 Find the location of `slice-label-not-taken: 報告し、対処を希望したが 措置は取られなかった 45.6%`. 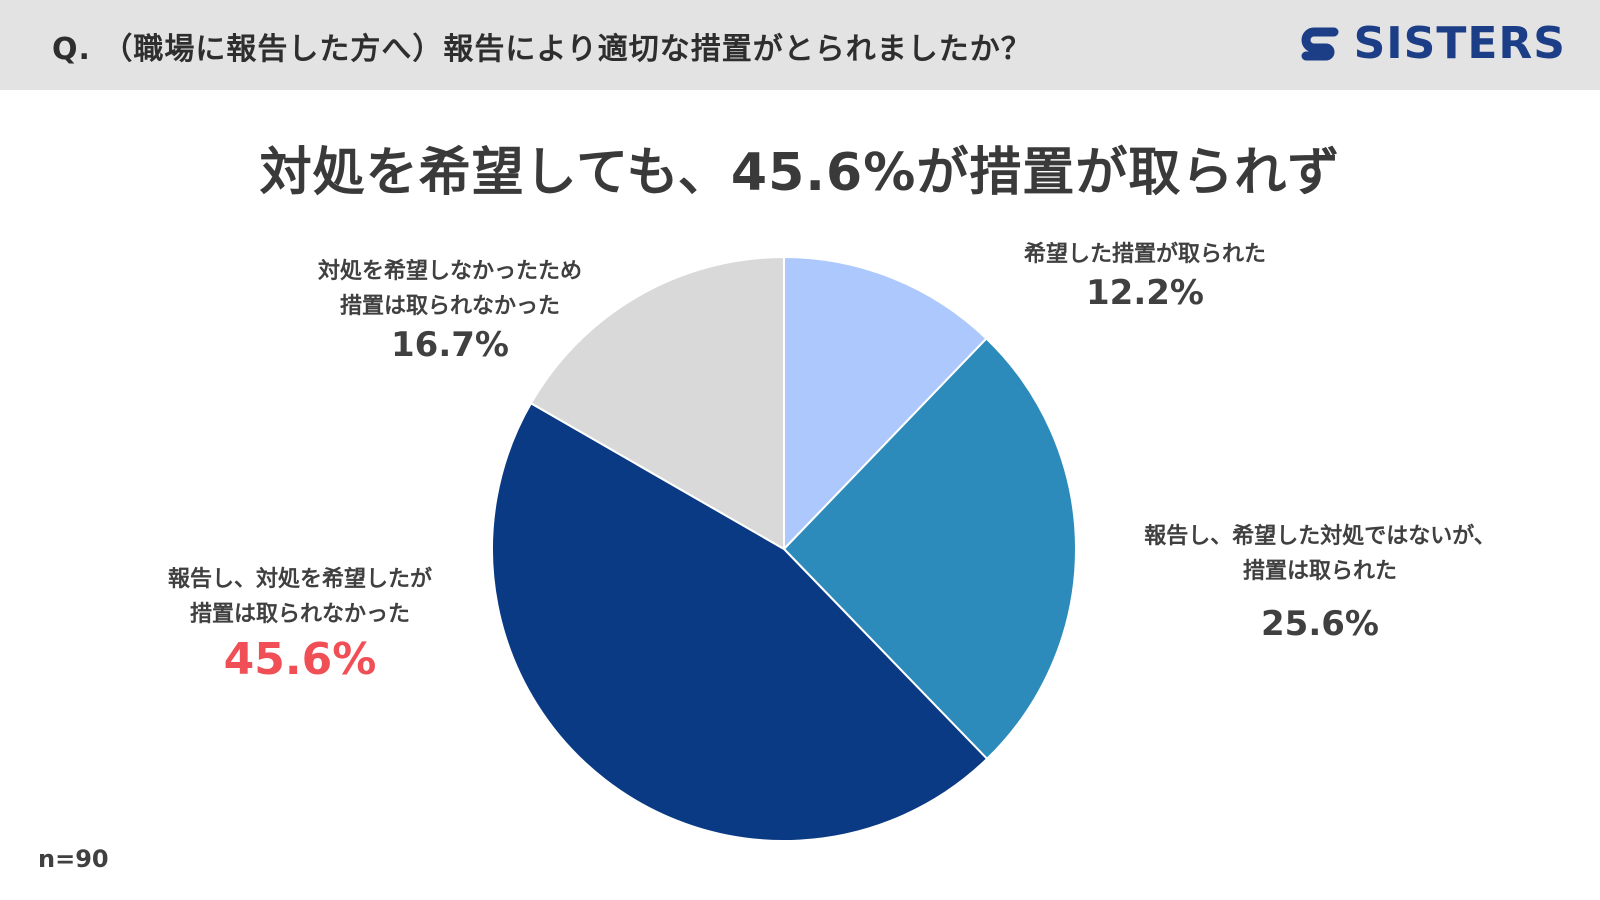

slice-label-not-taken: 報告し、対処を希望したが 措置は取られなかった 45.6% is located at coordinates (300, 623).